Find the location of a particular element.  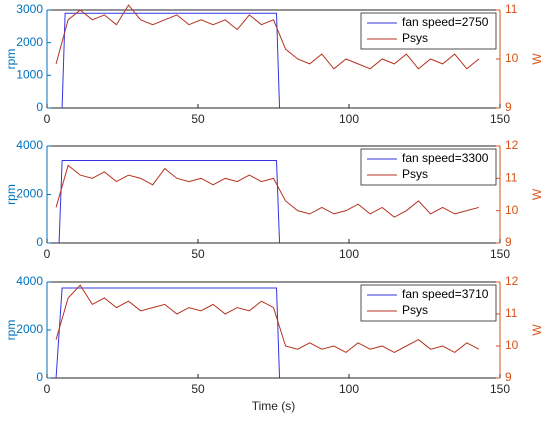

legend-label: fan speed=3710 is located at coordinates (445, 294).